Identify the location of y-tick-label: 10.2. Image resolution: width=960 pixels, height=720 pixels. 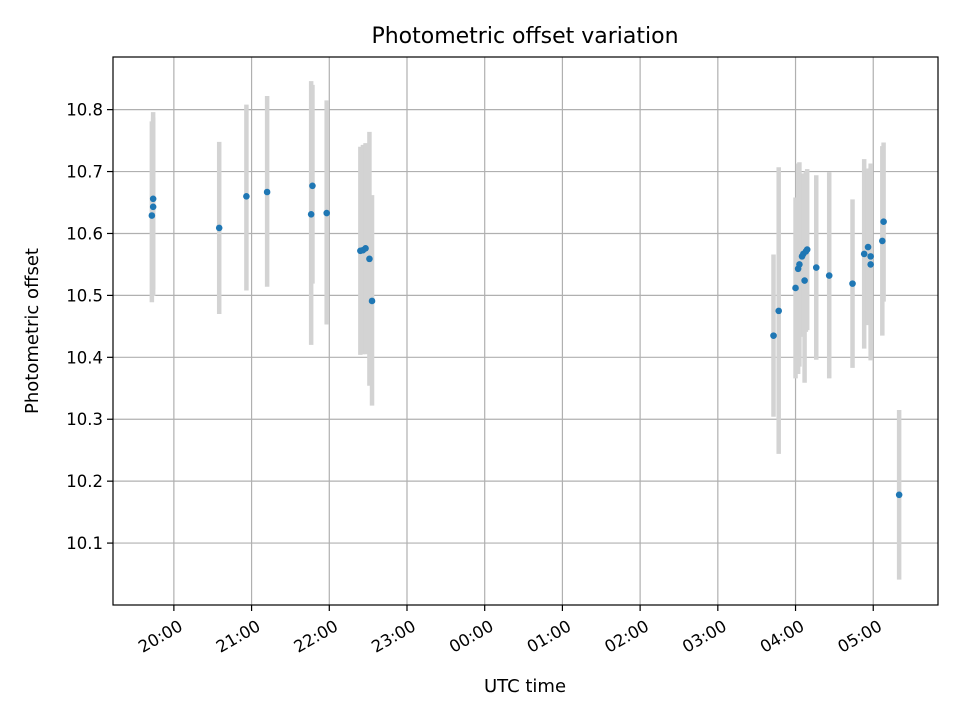
(84, 481).